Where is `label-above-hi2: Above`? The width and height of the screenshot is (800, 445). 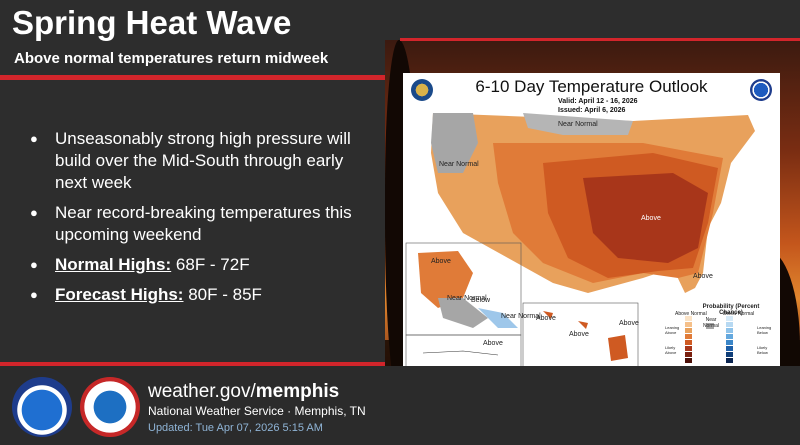
label-above-hi2: Above is located at coordinates (579, 334).